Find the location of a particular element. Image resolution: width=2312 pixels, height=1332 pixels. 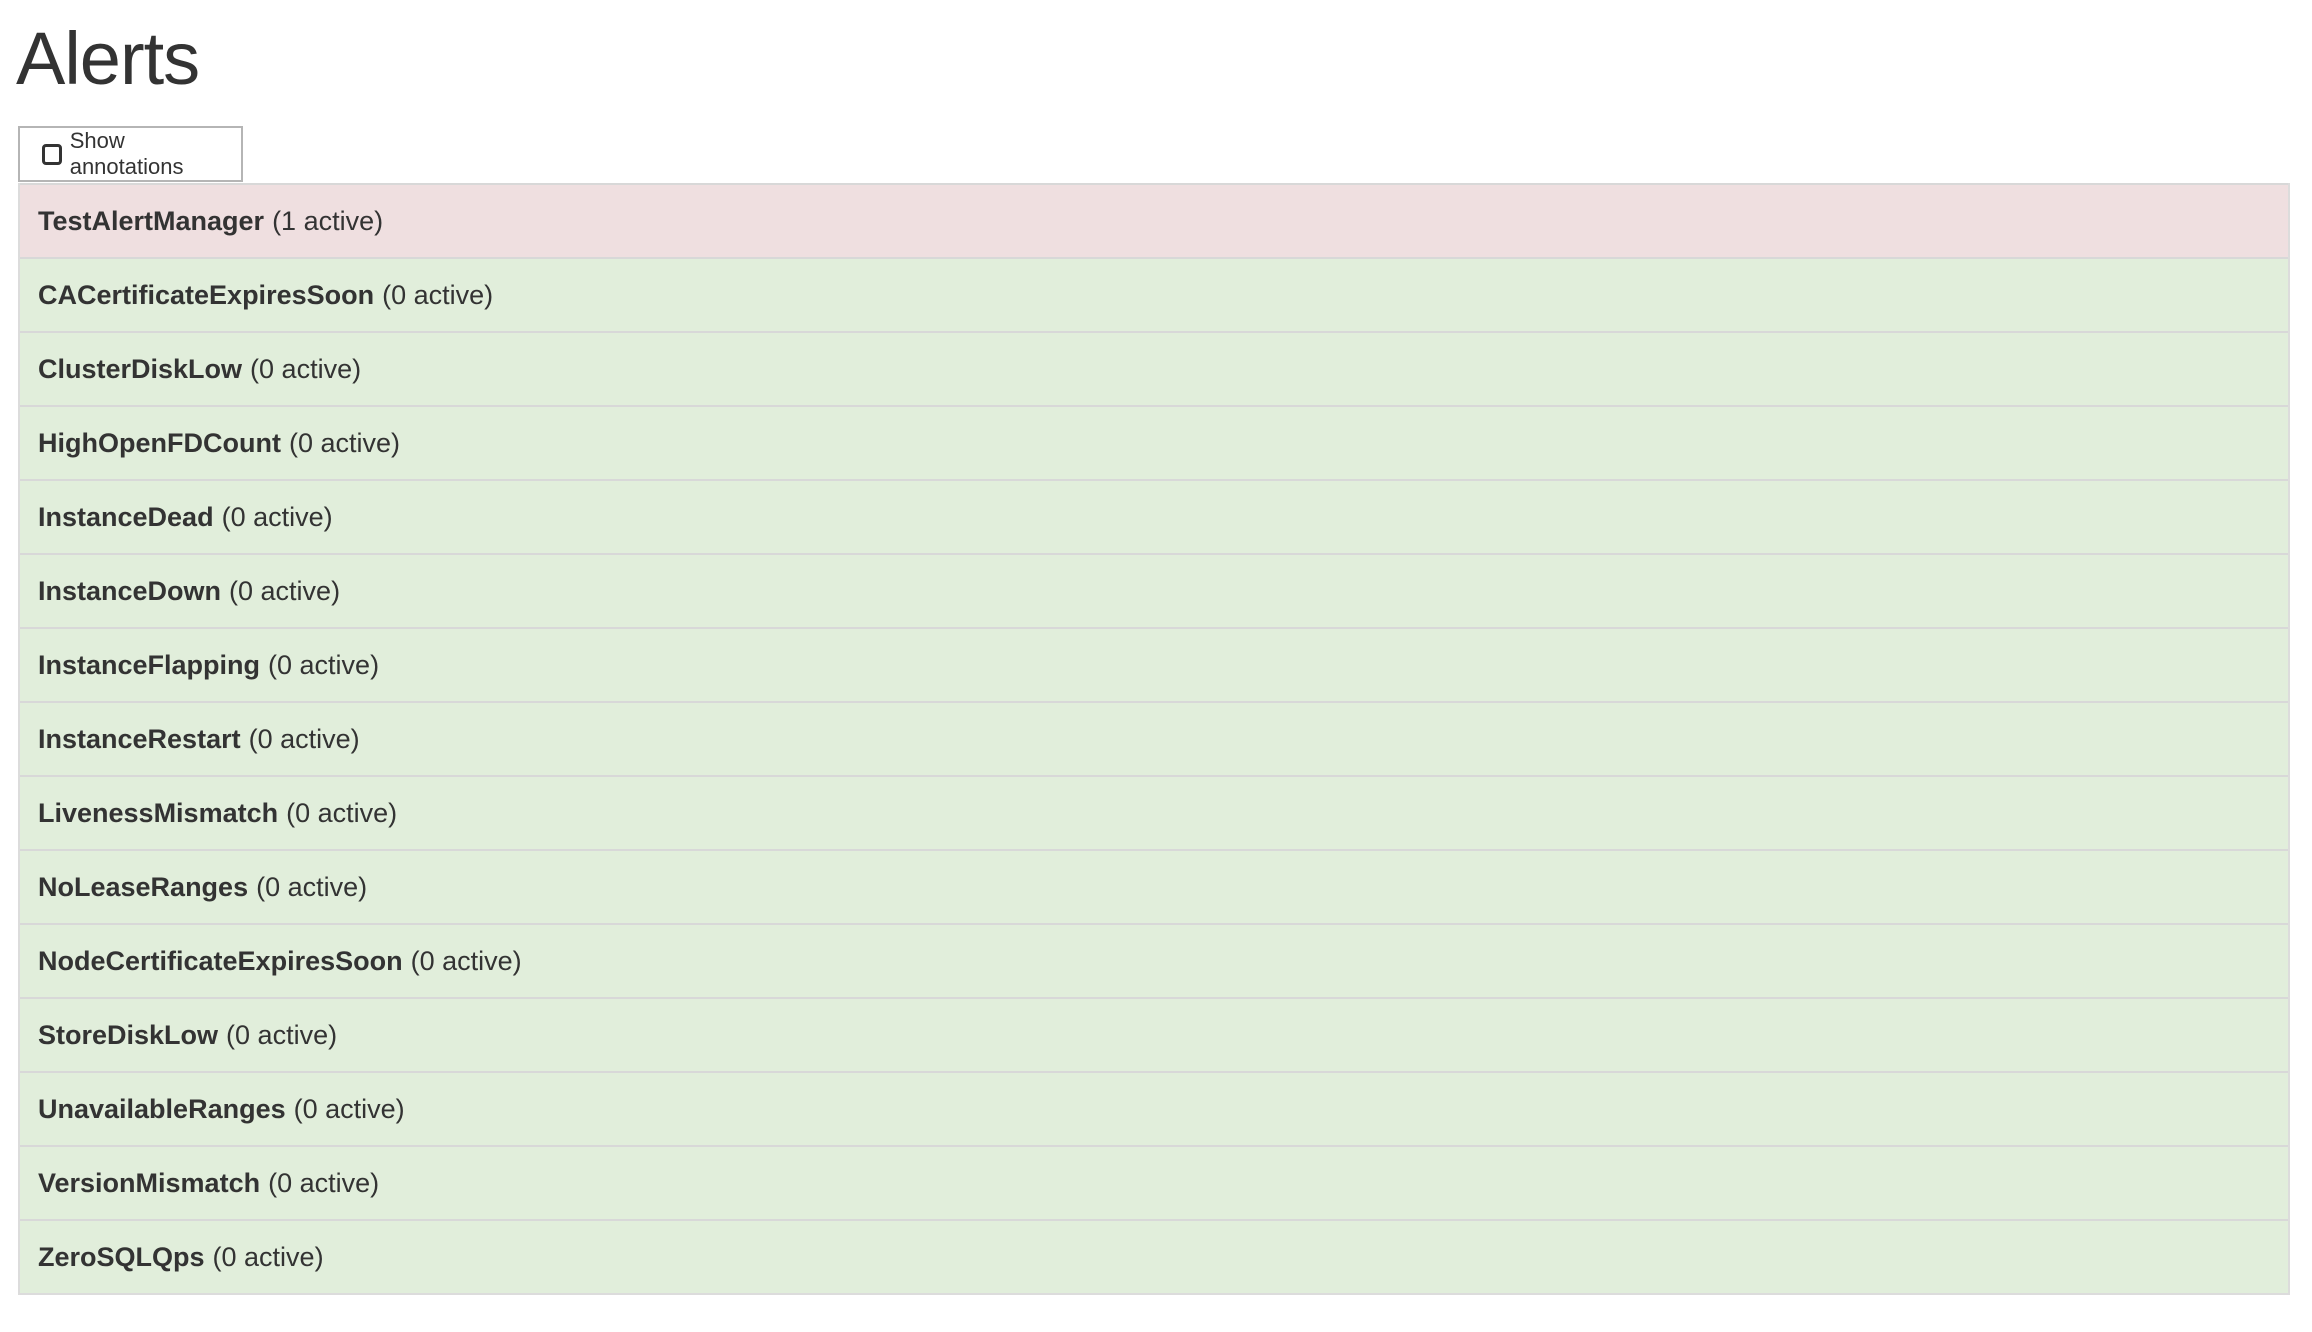

alert-name: StoreDiskLow is located at coordinates (128, 1034).